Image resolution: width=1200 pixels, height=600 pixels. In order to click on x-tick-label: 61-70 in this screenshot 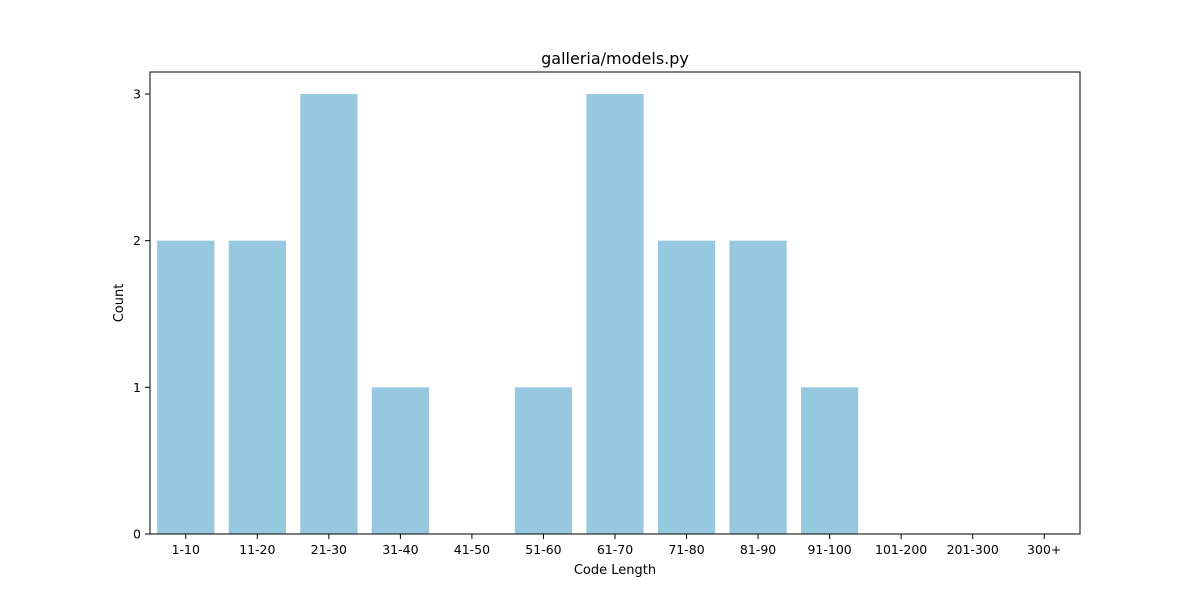, I will do `click(615, 549)`.